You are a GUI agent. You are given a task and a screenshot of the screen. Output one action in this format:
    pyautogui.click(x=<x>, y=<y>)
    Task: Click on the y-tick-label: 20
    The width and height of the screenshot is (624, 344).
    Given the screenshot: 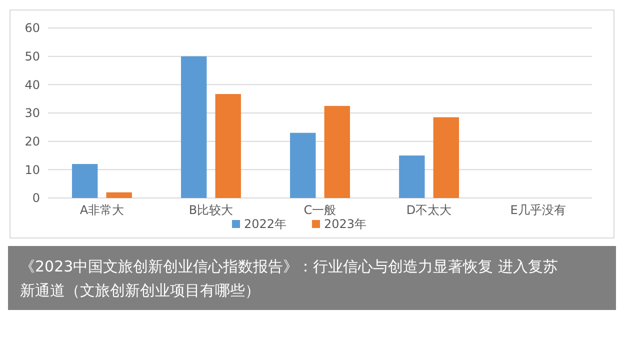 What is the action you would take?
    pyautogui.click(x=32, y=141)
    